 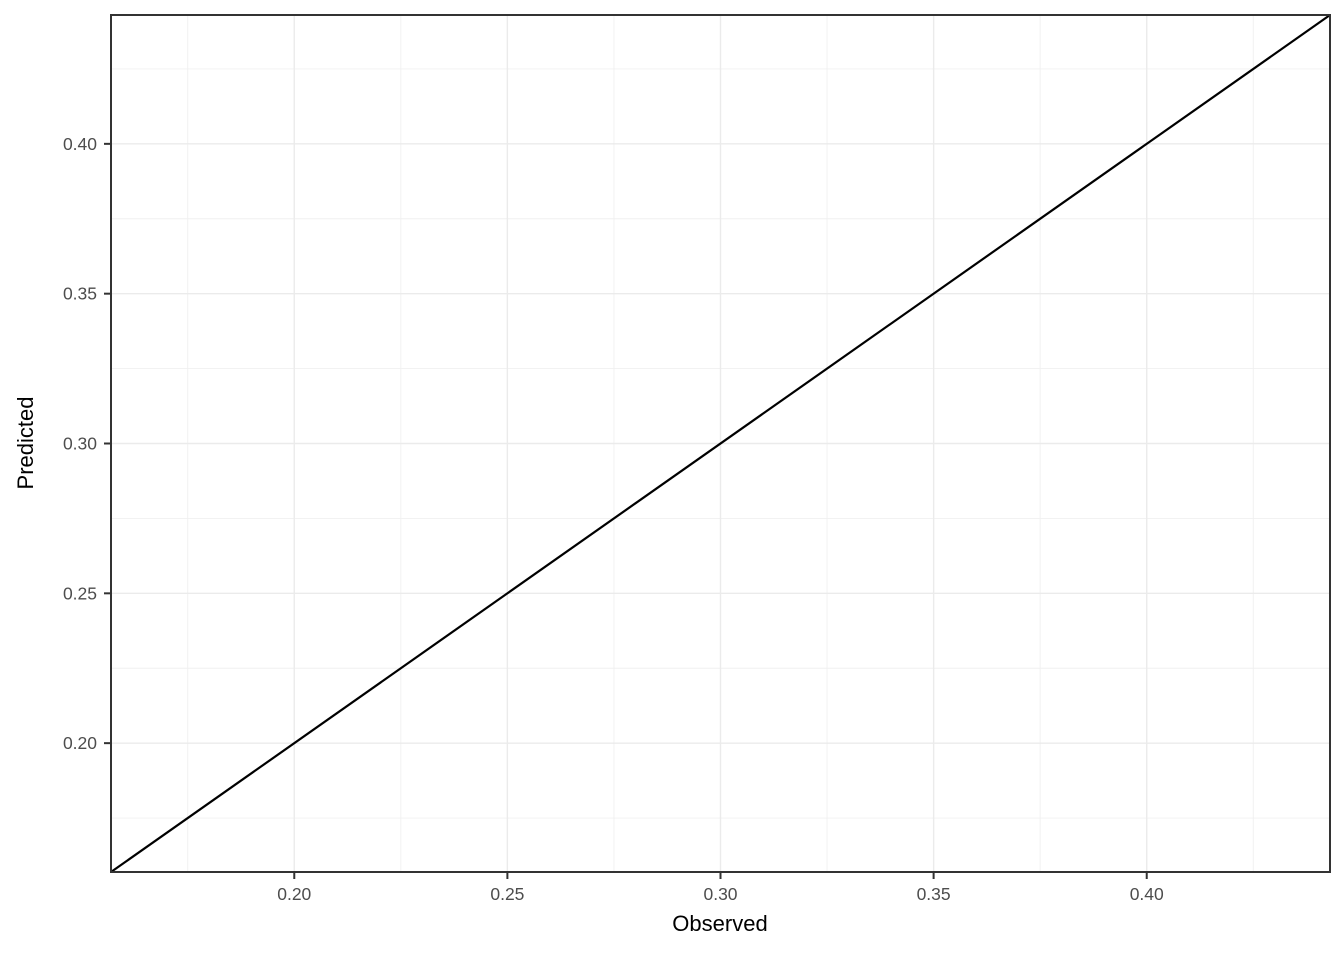 What do you see at coordinates (80, 144) in the screenshot?
I see `y-tick-label: 0.40` at bounding box center [80, 144].